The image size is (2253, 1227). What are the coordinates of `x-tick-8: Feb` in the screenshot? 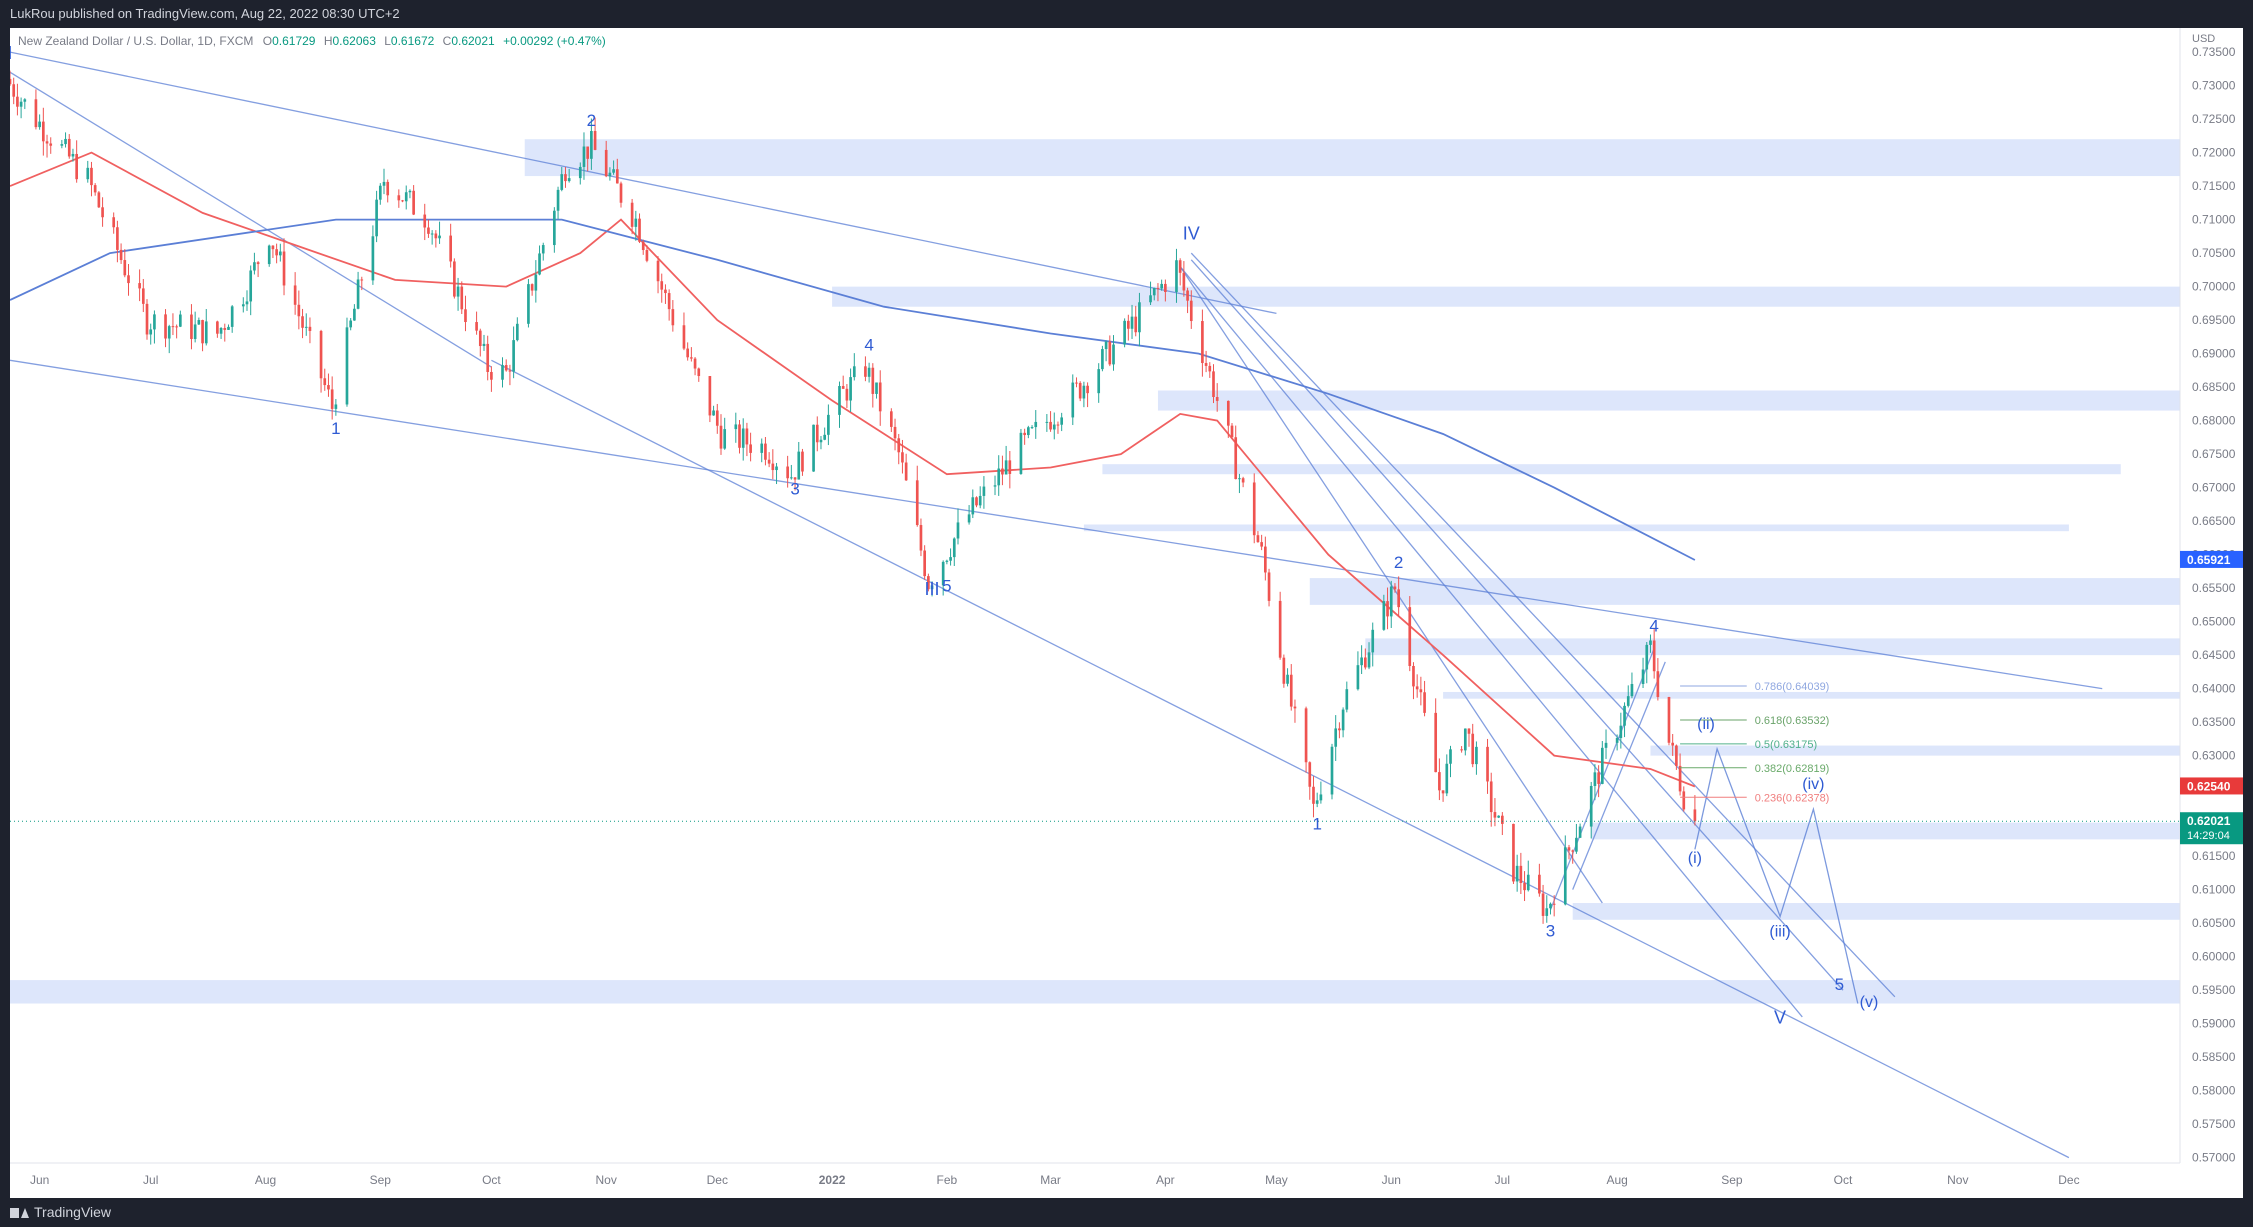 It's located at (947, 1180).